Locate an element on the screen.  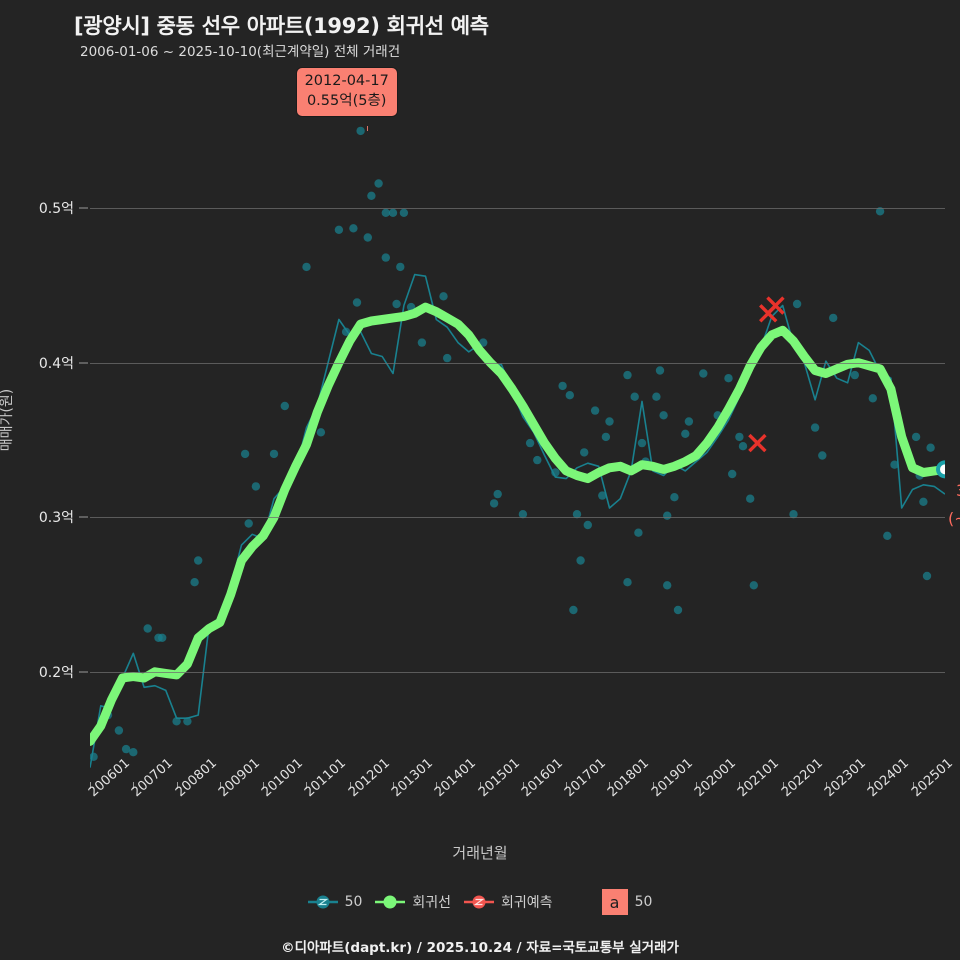
chart-legend: 50 회귀선 회귀예측 a 50 is located at coordinates (480, 902).